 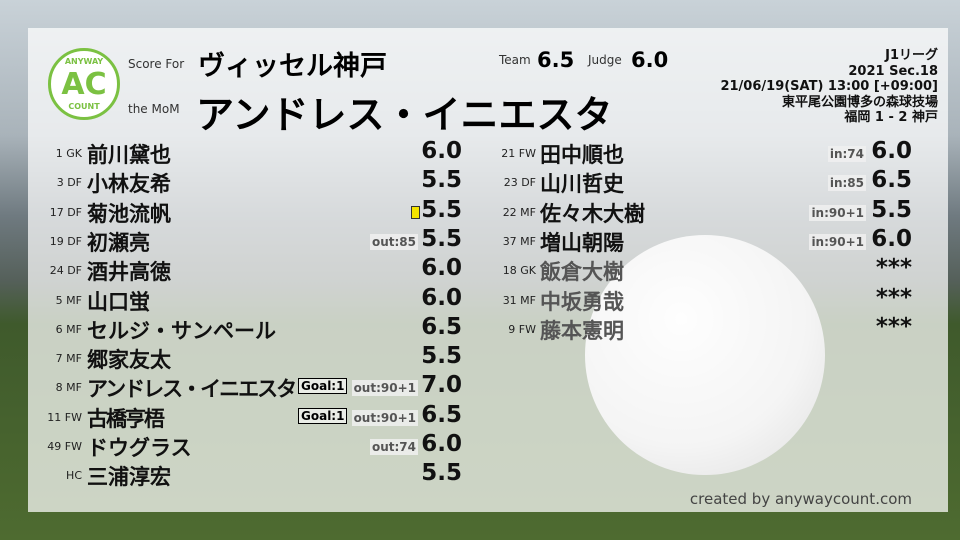 What do you see at coordinates (68, 388) in the screenshot?
I see `player-number-position: 8 MF` at bounding box center [68, 388].